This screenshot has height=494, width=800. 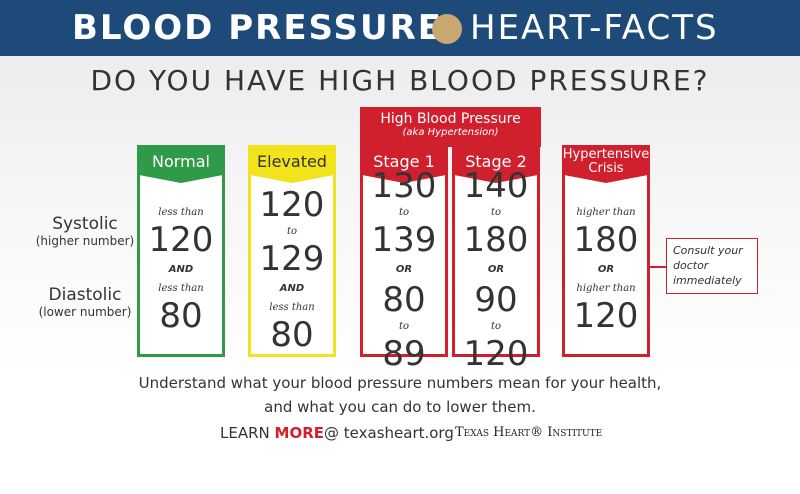 I want to click on category-column: Normal less than 120 AND less than 80, so click(x=181, y=251).